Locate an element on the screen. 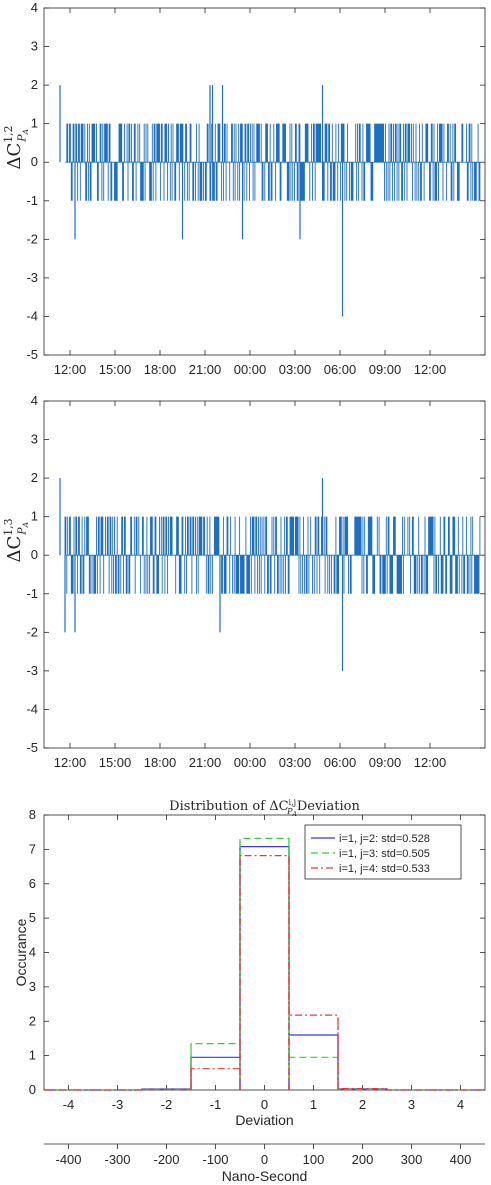 This screenshot has height=1185, width=491. legend-box is located at coordinates (383, 852).